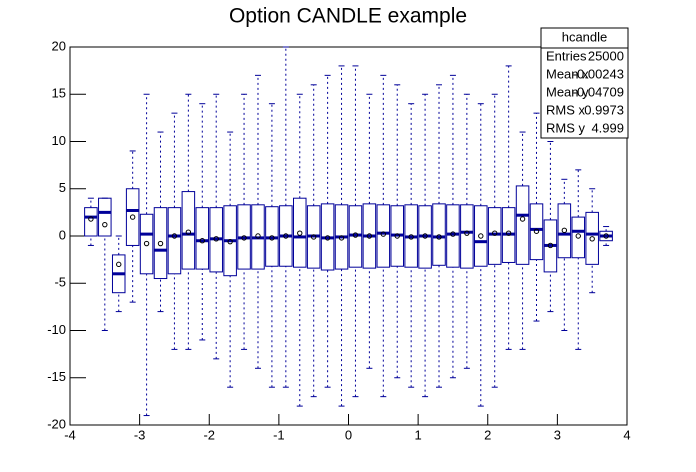 The width and height of the screenshot is (696, 472). I want to click on y-tick-label: 5, so click(62, 187).